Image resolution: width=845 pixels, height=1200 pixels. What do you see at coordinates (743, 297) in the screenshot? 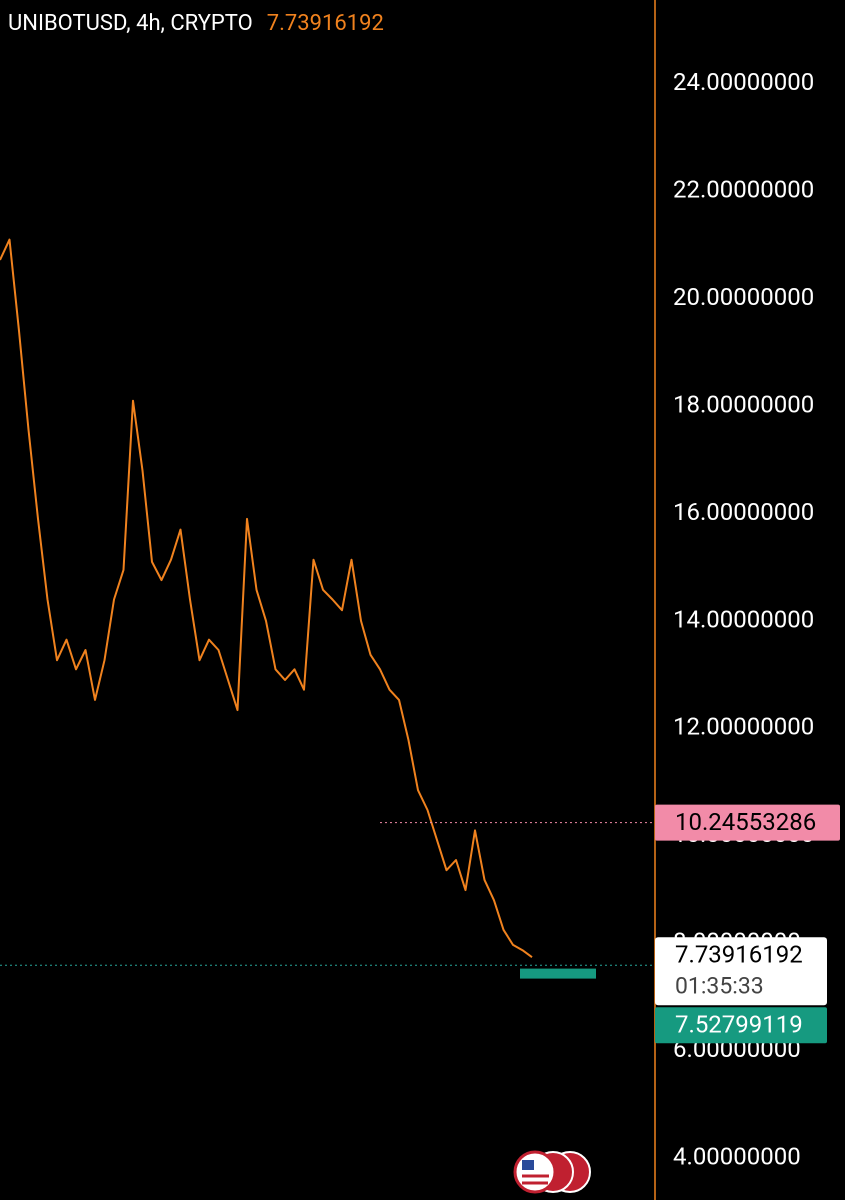
I see `y-tick-label: 20.00000000` at bounding box center [743, 297].